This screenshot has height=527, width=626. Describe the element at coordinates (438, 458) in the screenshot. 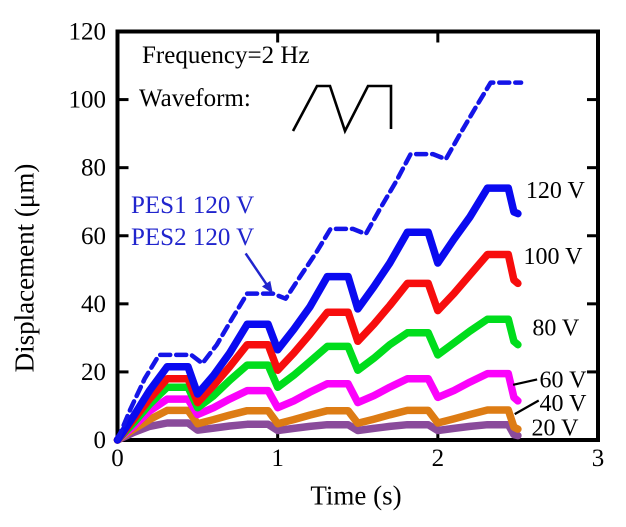

I see `x-tick-label: 2` at that location.